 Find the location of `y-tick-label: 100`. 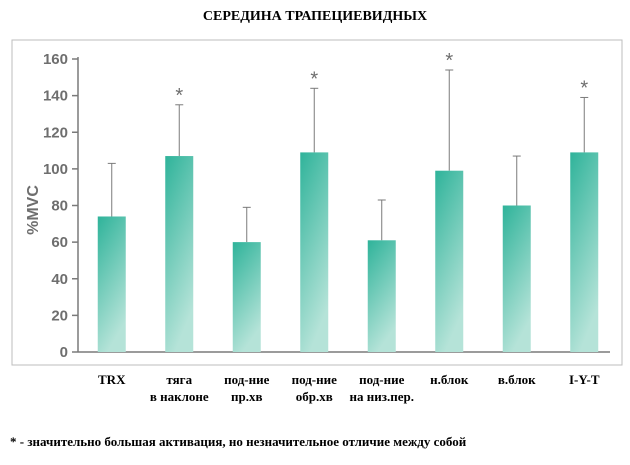

y-tick-label: 100 is located at coordinates (55, 169).